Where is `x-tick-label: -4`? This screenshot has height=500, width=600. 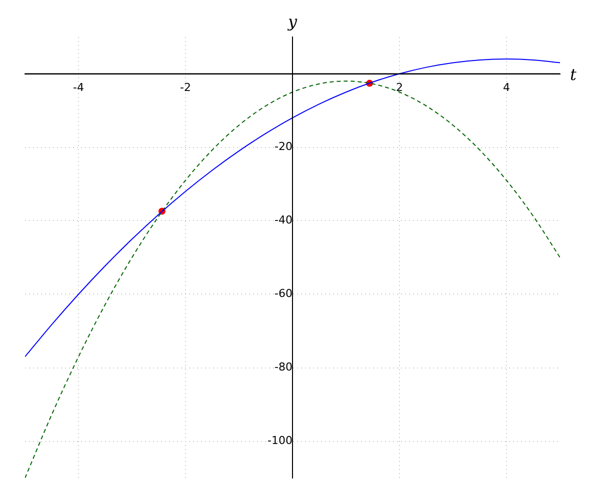 x-tick-label: -4 is located at coordinates (78, 87).